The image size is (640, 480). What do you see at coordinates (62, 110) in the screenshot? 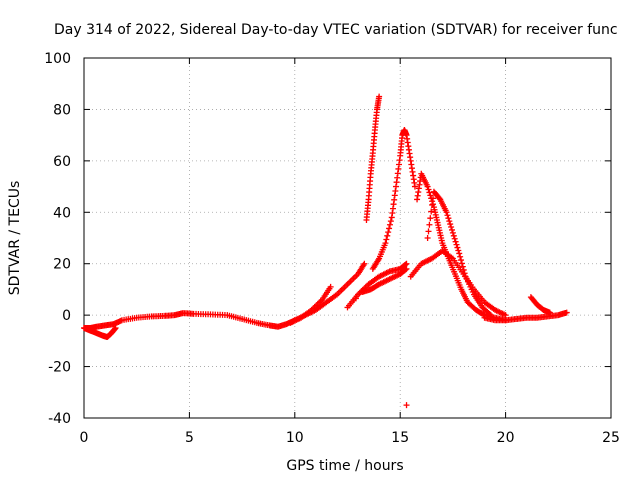
I see `y-tick-label: 80` at bounding box center [62, 110].